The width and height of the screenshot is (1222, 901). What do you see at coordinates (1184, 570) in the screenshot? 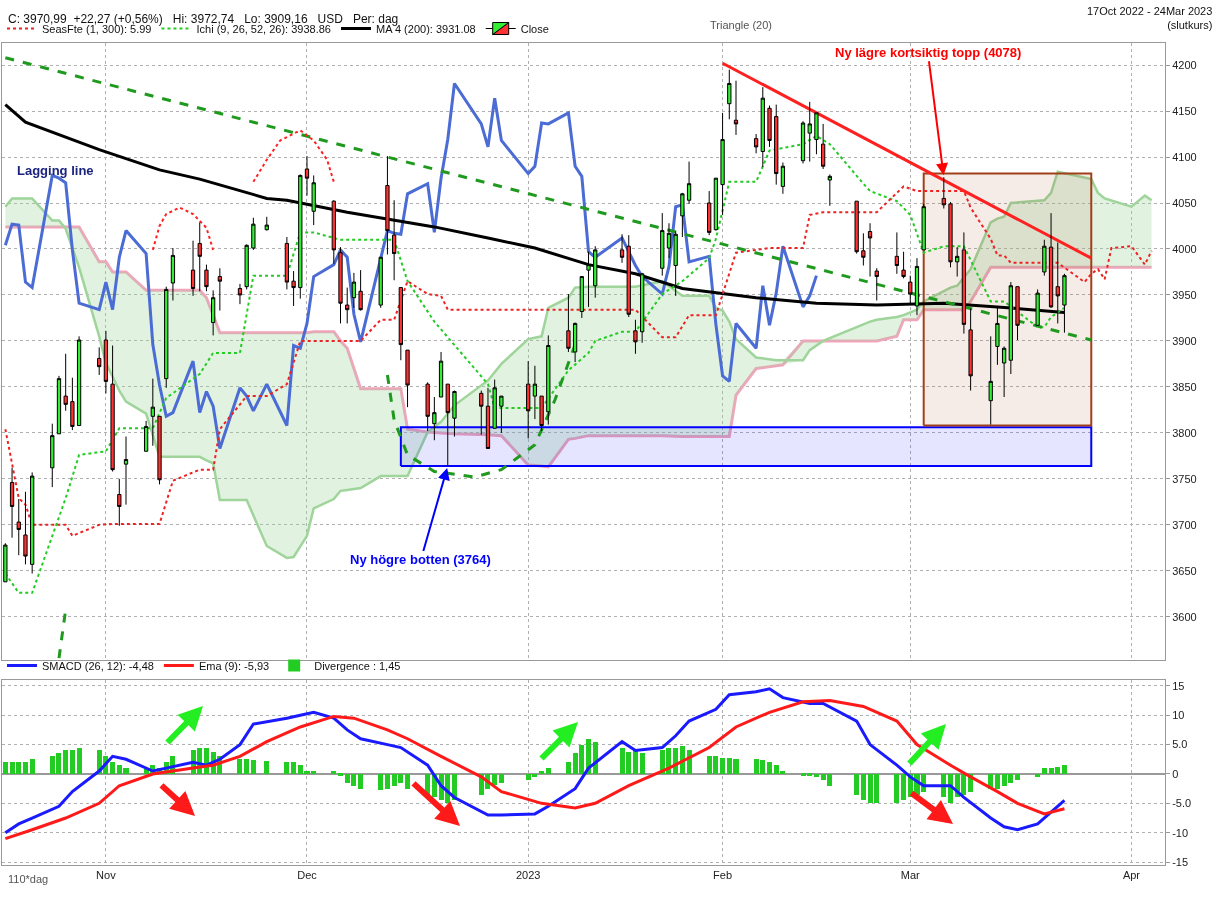
I see `y-tick-label: 3650` at bounding box center [1184, 570].